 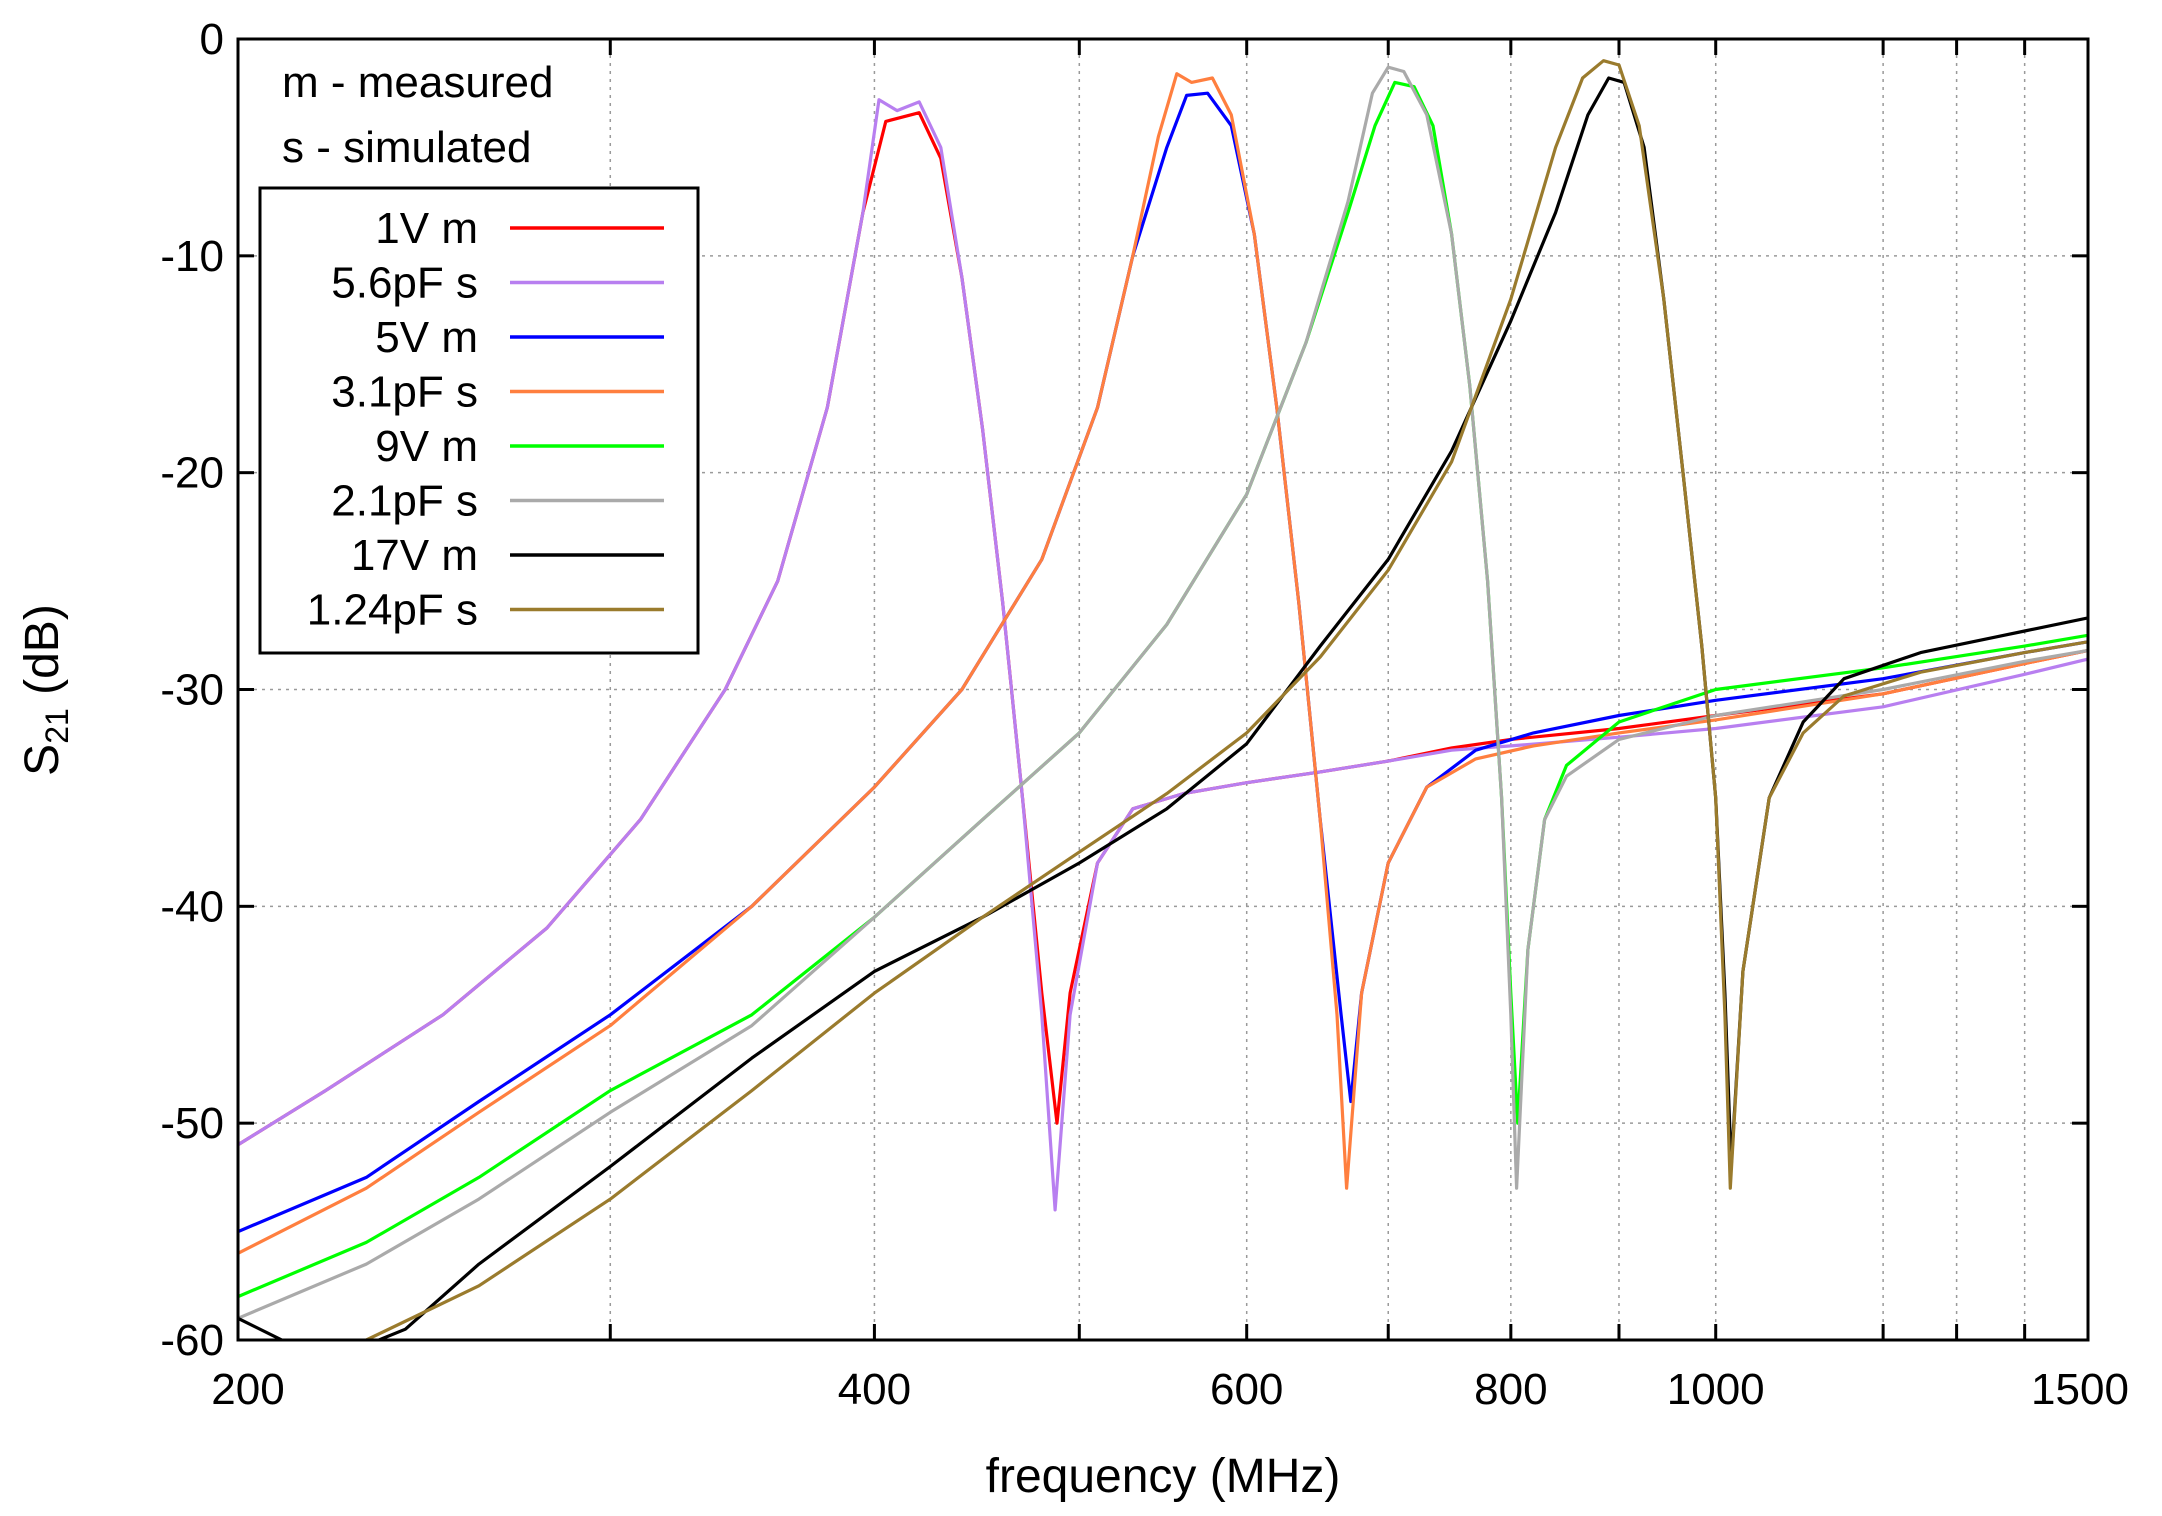 What do you see at coordinates (42, 760) in the screenshot?
I see `y-axis-label-main: S` at bounding box center [42, 760].